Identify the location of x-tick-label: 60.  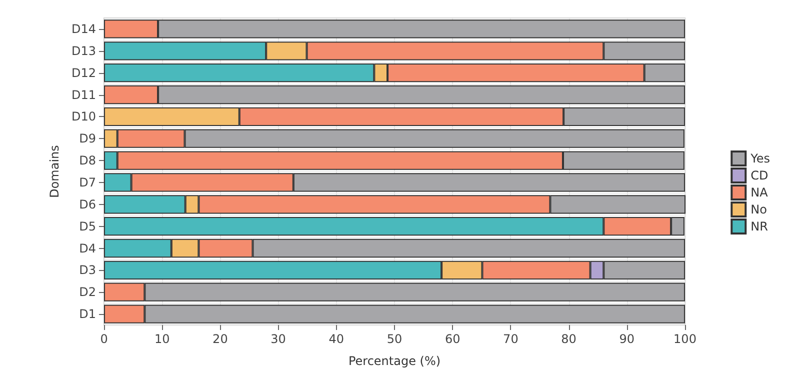
(452, 339).